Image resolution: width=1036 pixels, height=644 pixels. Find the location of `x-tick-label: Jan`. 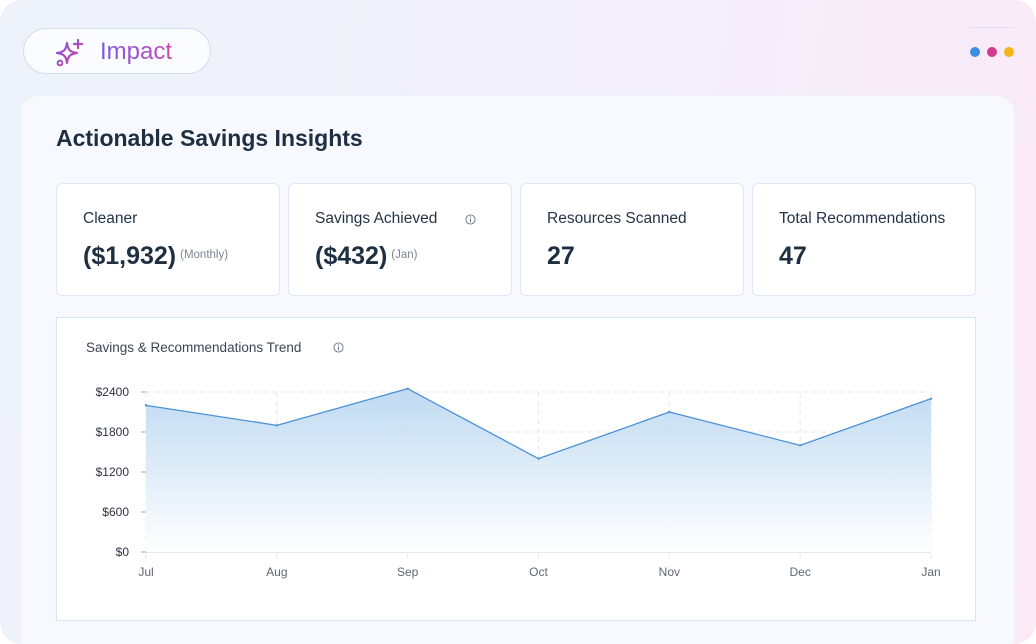

x-tick-label: Jan is located at coordinates (930, 572).